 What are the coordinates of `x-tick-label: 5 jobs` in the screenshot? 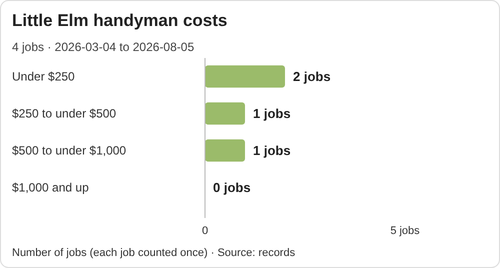 It's located at (405, 231).